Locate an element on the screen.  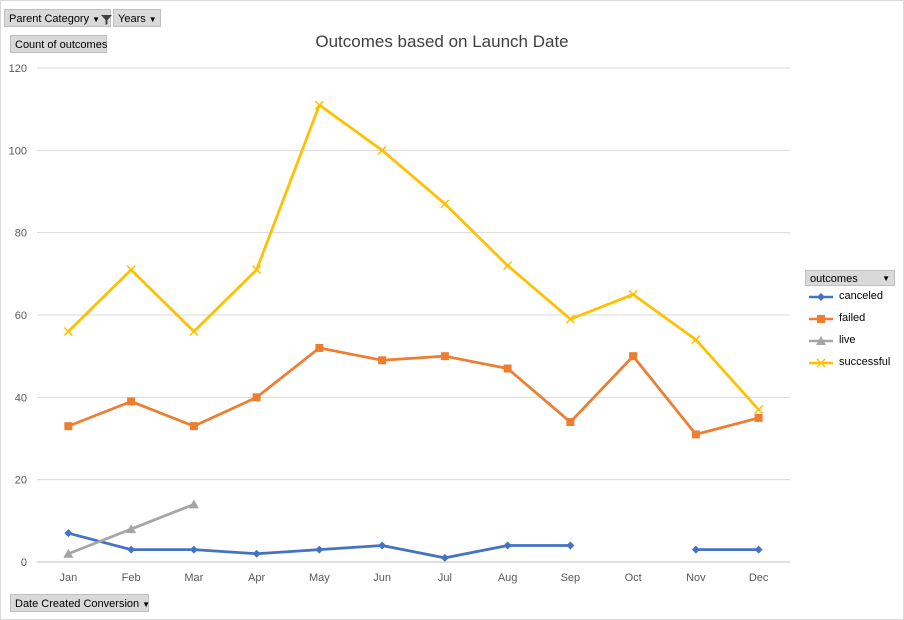
legend-label: failed is located at coordinates (852, 318).